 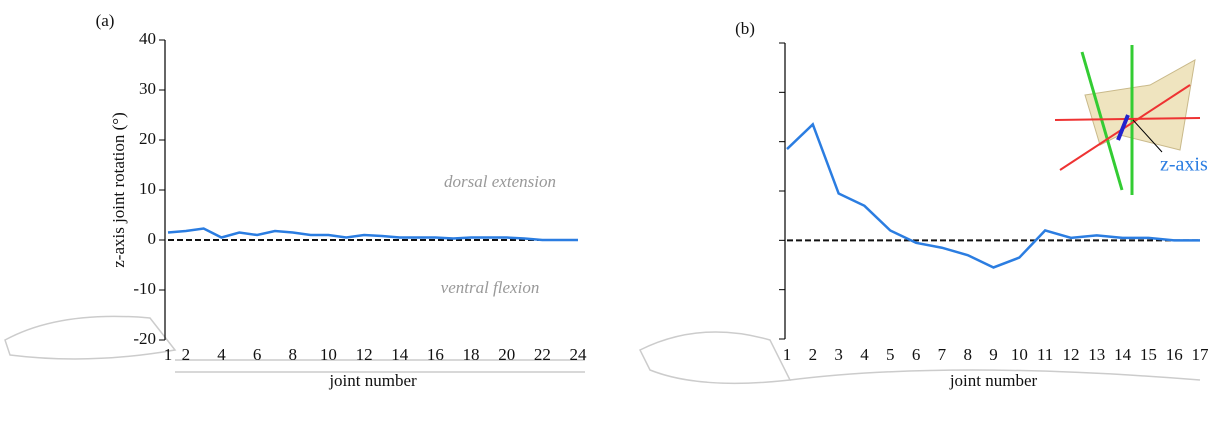 I want to click on y-tick-label: 20, so click(x=147, y=138).